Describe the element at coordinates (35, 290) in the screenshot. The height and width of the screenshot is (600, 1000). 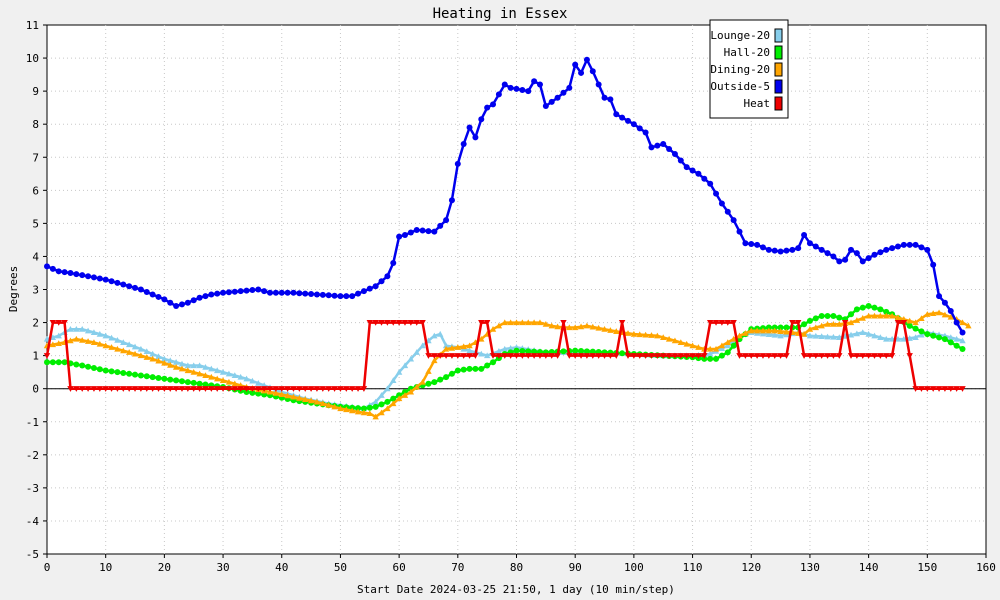
I see `y-tick-label: 3` at that location.